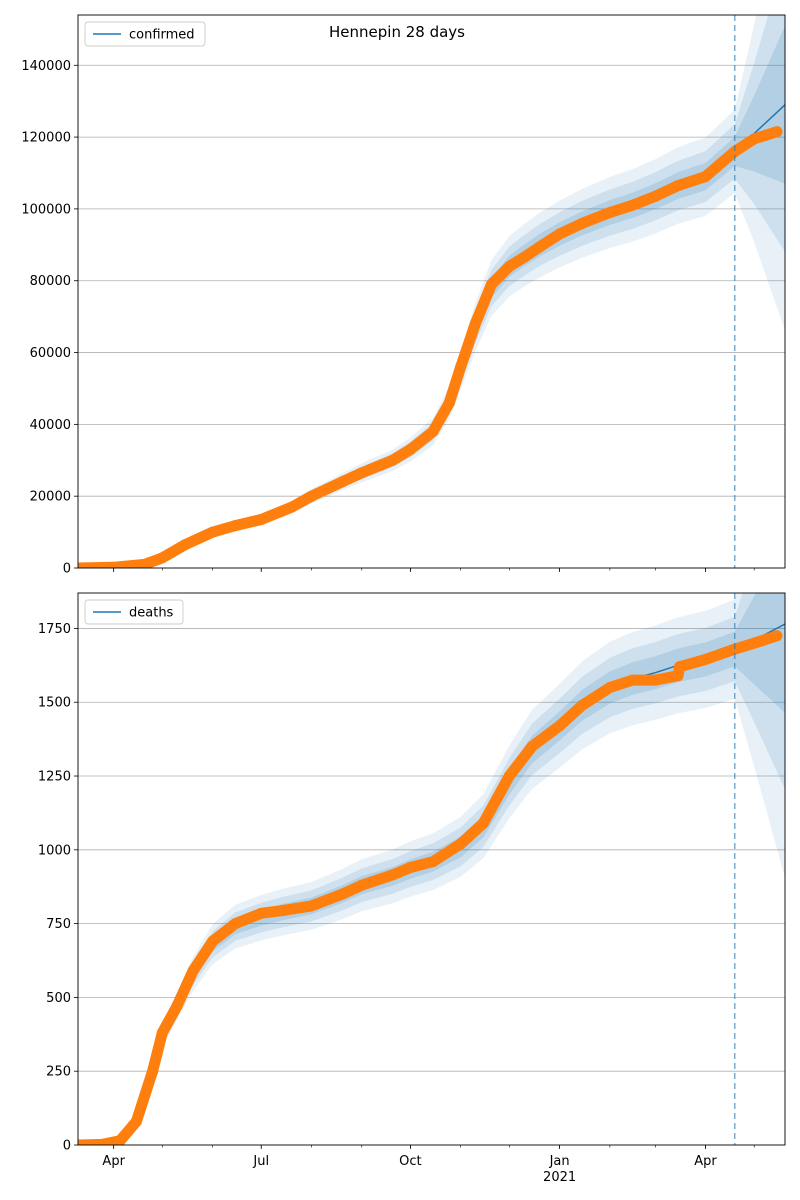 The width and height of the screenshot is (800, 1200). Describe the element at coordinates (58, 1072) in the screenshot. I see `y-tick-label: 250` at that location.